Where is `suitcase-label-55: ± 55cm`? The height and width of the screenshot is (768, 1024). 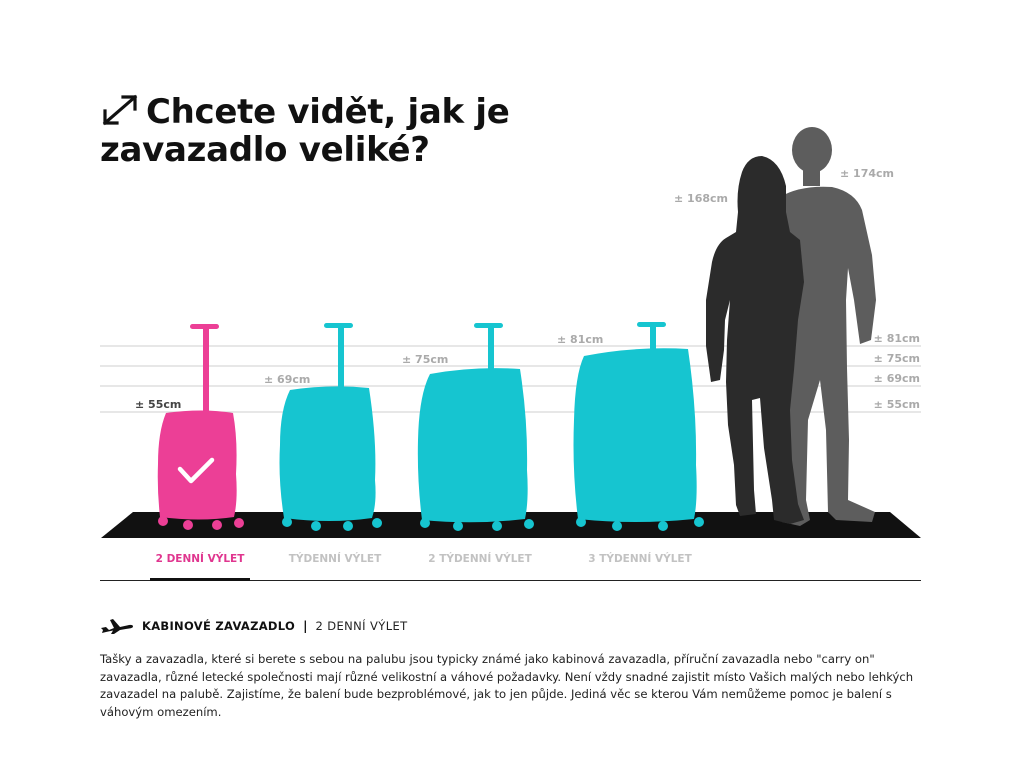 suitcase-label-55: ± 55cm is located at coordinates (158, 404).